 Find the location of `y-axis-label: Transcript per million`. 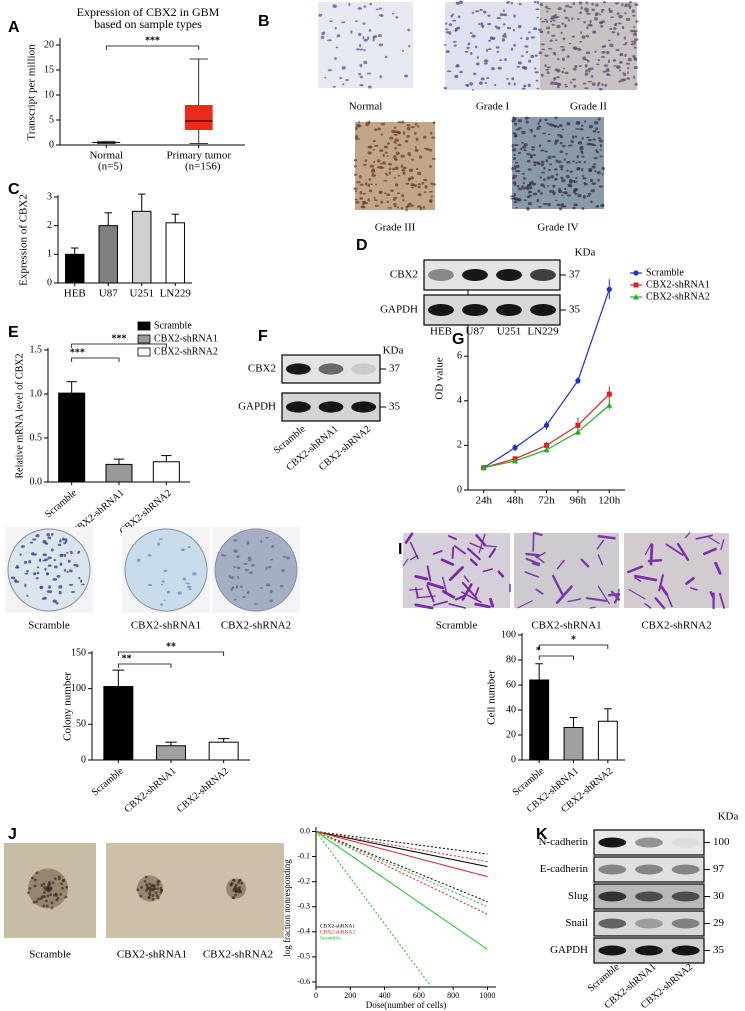

y-axis-label: Transcript per million is located at coordinates (32, 92).